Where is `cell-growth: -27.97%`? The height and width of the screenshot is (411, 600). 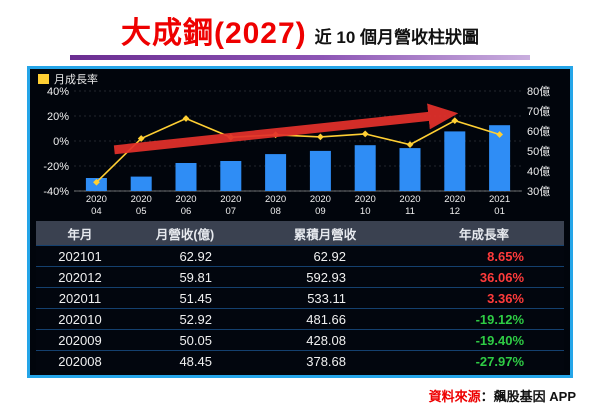
cell-growth: -27.97% is located at coordinates (499, 361).